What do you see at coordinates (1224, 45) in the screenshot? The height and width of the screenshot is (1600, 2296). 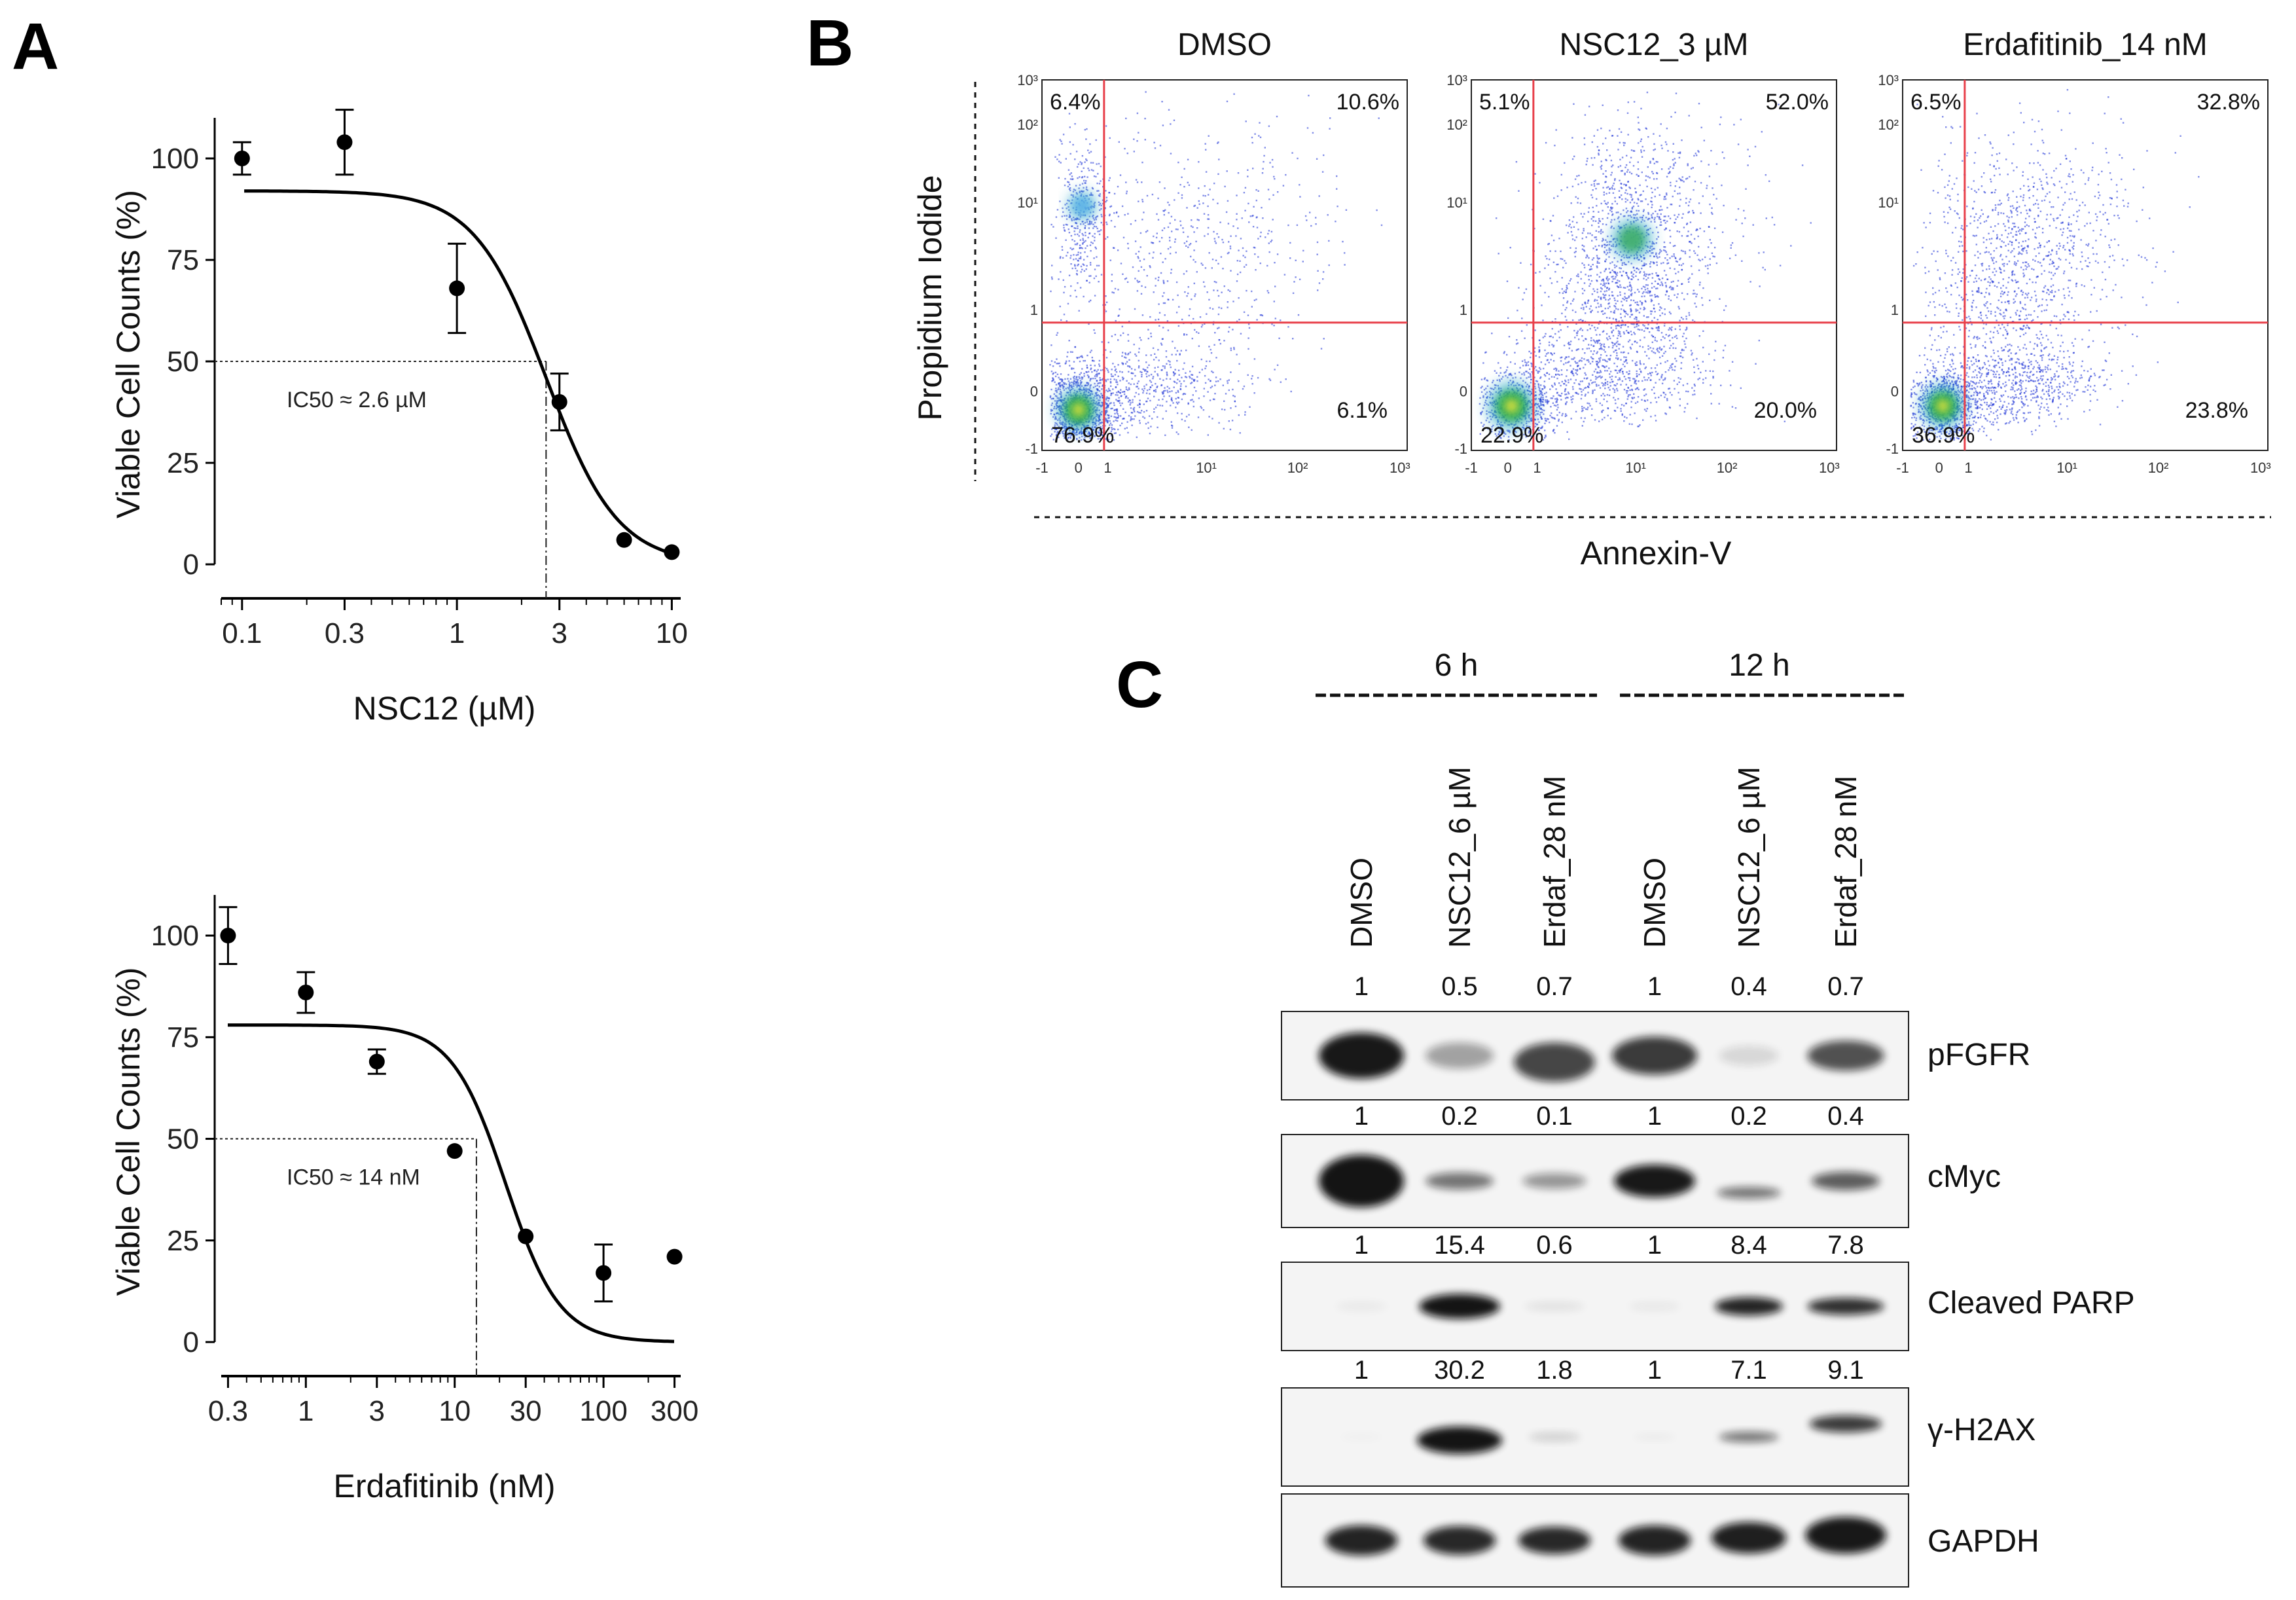 I see `facs-plot-title: DMSO` at bounding box center [1224, 45].